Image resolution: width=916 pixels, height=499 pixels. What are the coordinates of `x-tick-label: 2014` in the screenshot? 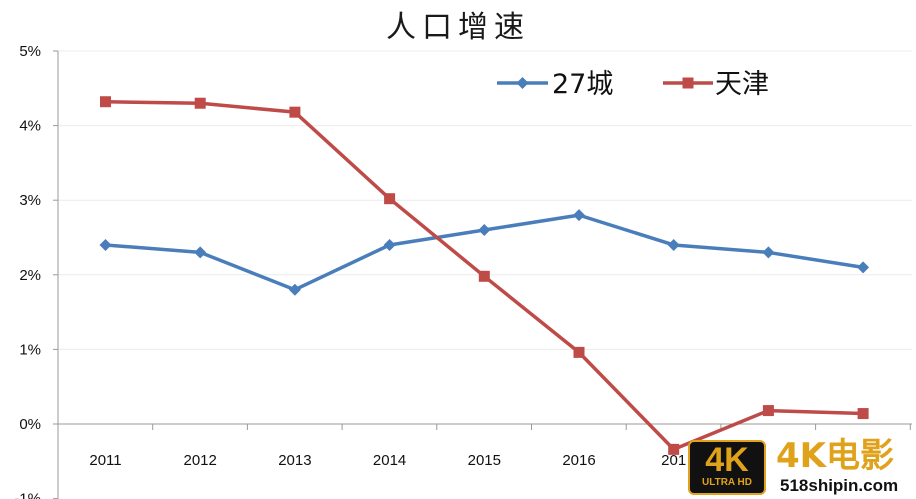 It's located at (389, 460).